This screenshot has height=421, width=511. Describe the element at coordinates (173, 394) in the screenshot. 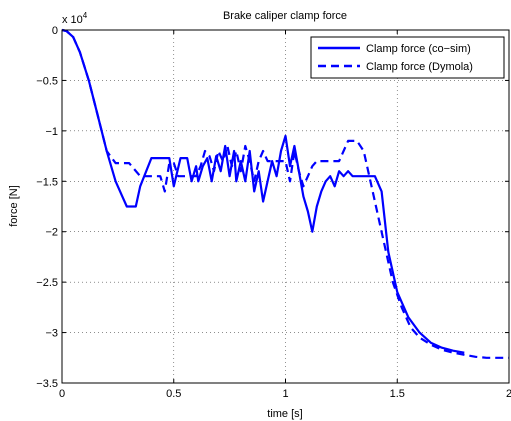

I see `x-tick-label: 0.5` at that location.